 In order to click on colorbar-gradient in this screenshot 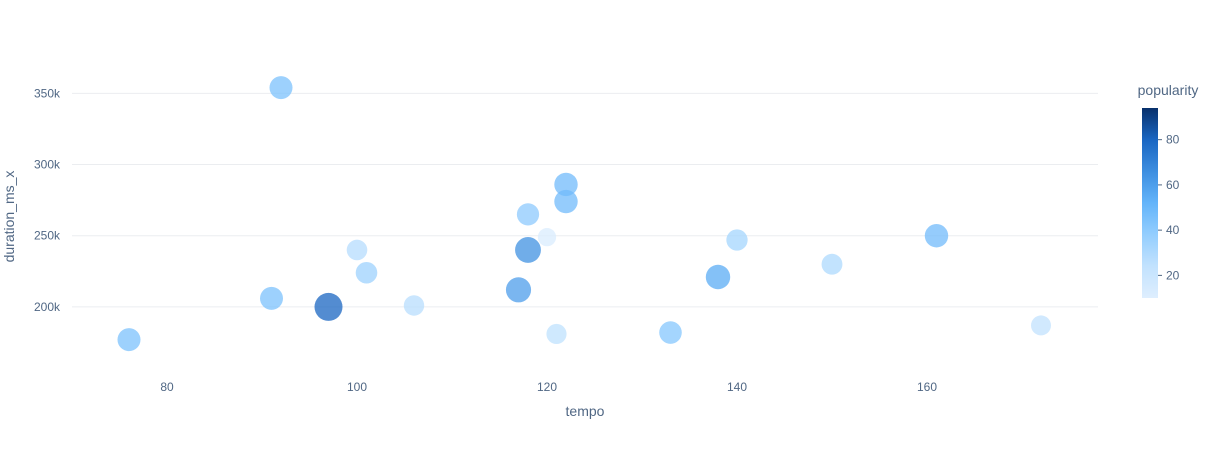, I will do `click(1150, 203)`.